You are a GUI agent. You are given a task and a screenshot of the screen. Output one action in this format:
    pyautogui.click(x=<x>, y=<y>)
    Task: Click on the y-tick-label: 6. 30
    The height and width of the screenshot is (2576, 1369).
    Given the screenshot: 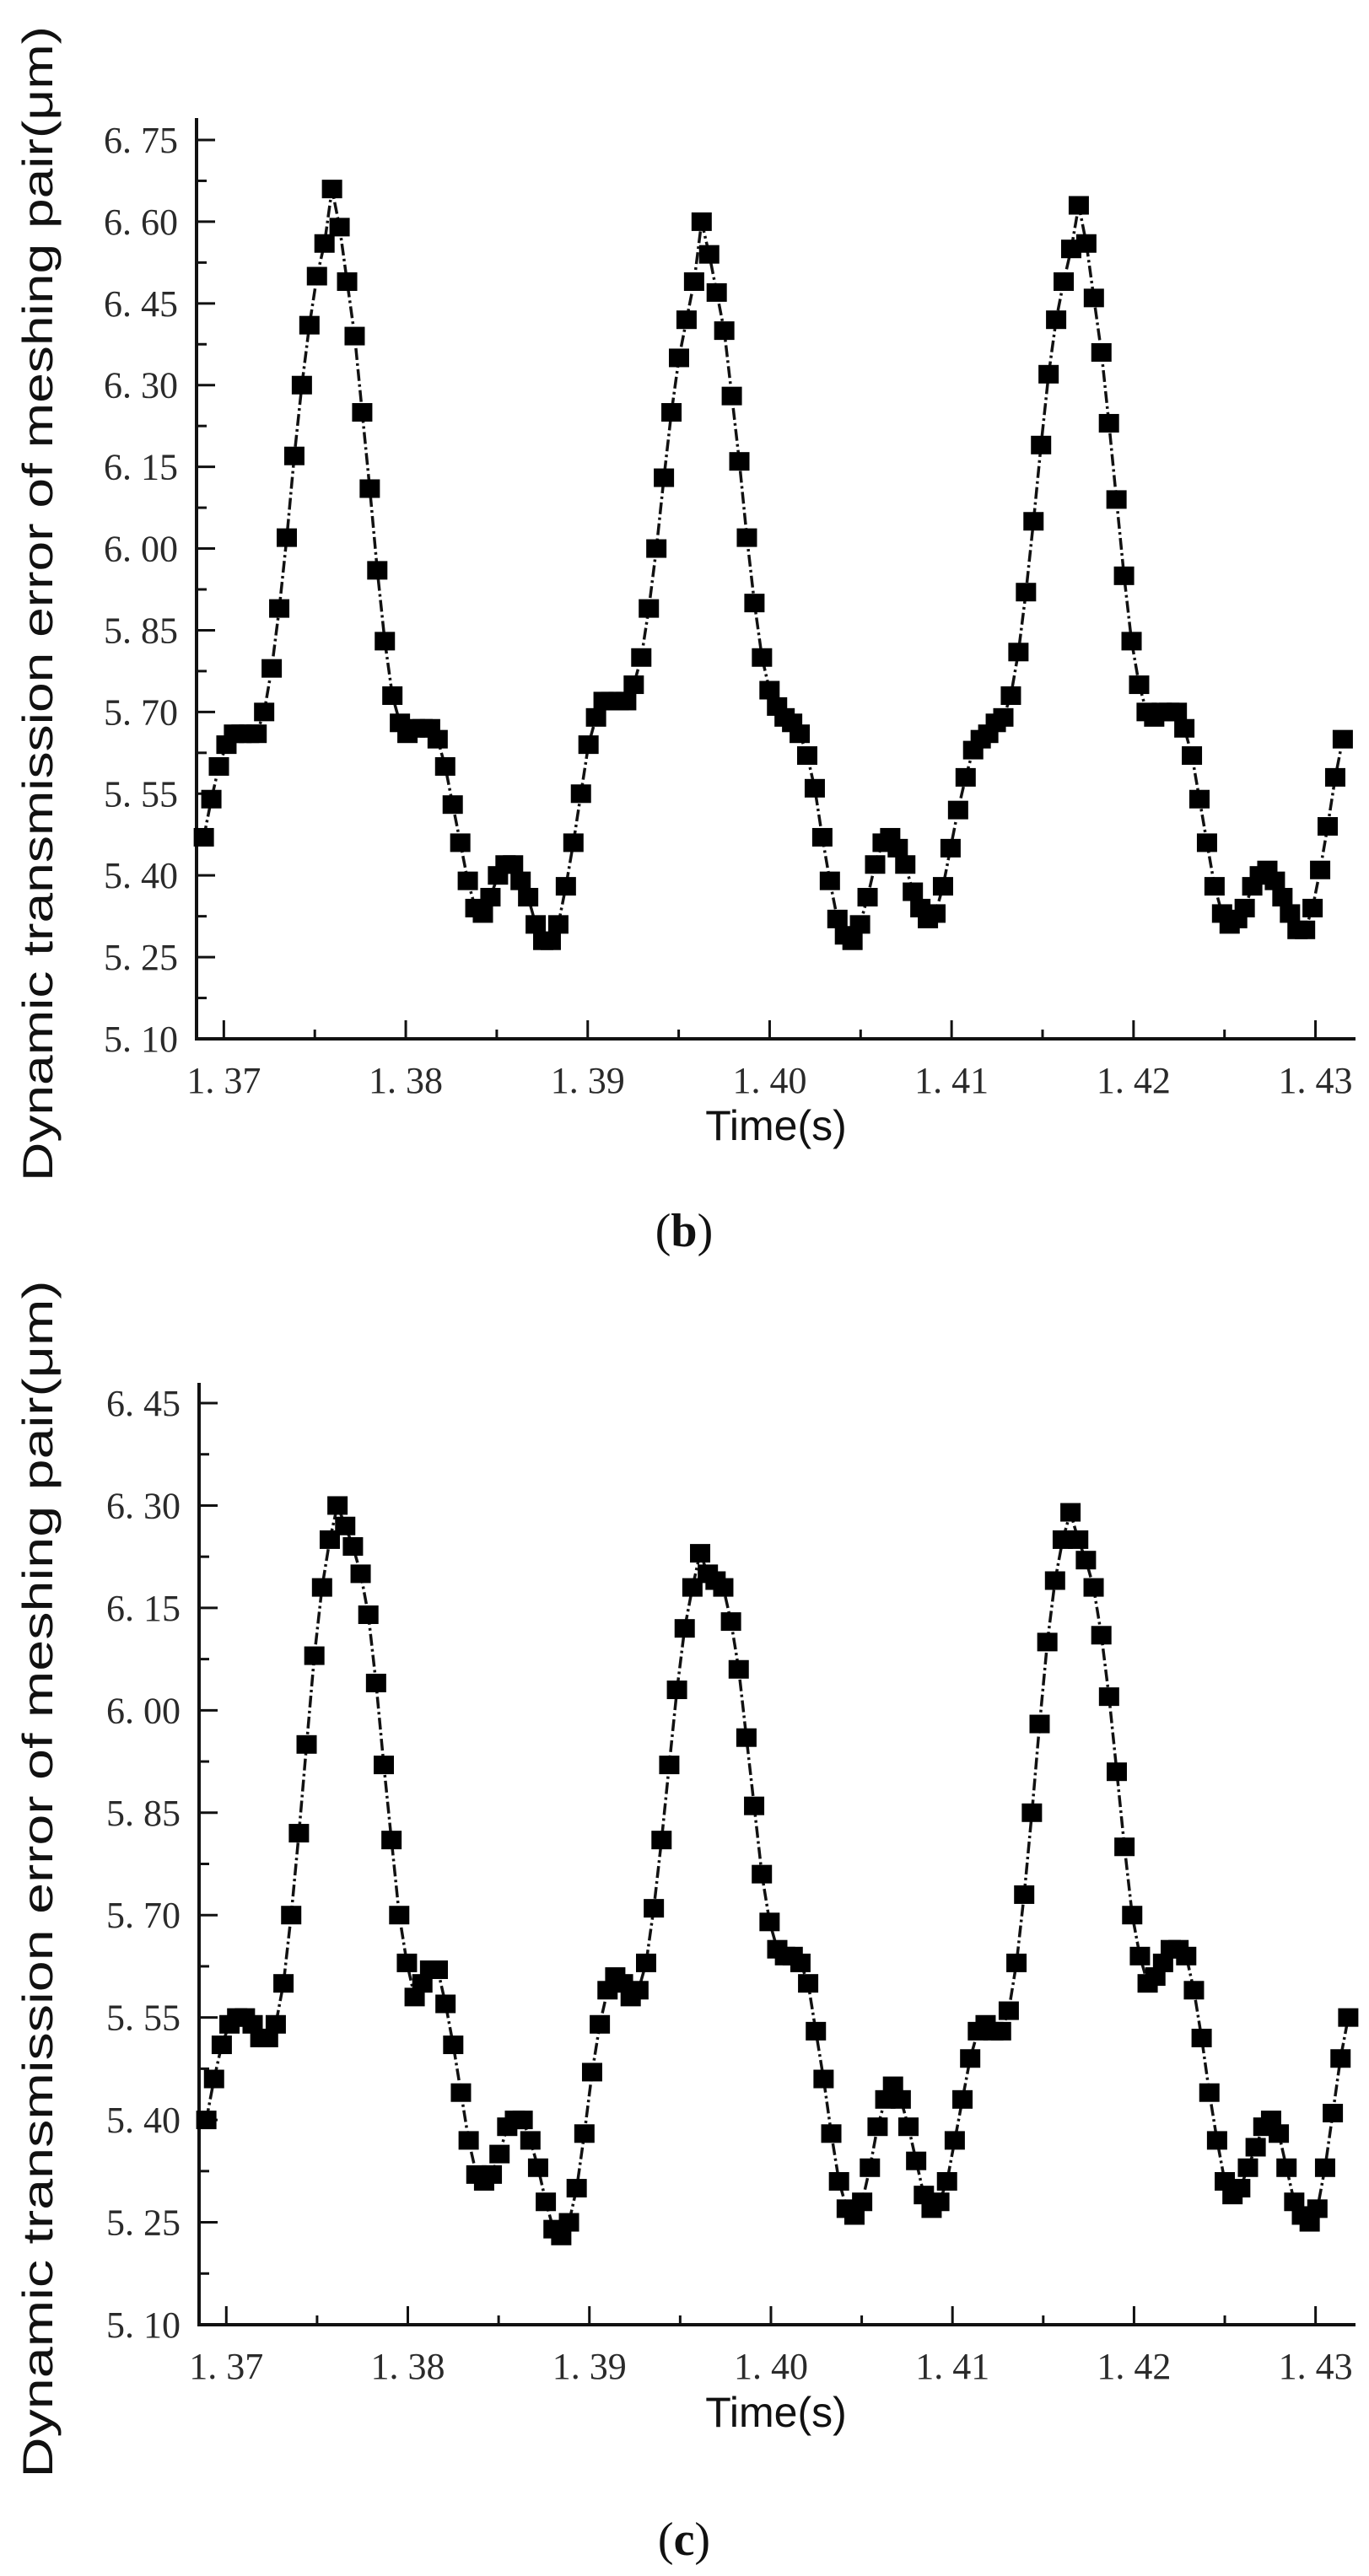 What is the action you would take?
    pyautogui.click(x=143, y=1505)
    